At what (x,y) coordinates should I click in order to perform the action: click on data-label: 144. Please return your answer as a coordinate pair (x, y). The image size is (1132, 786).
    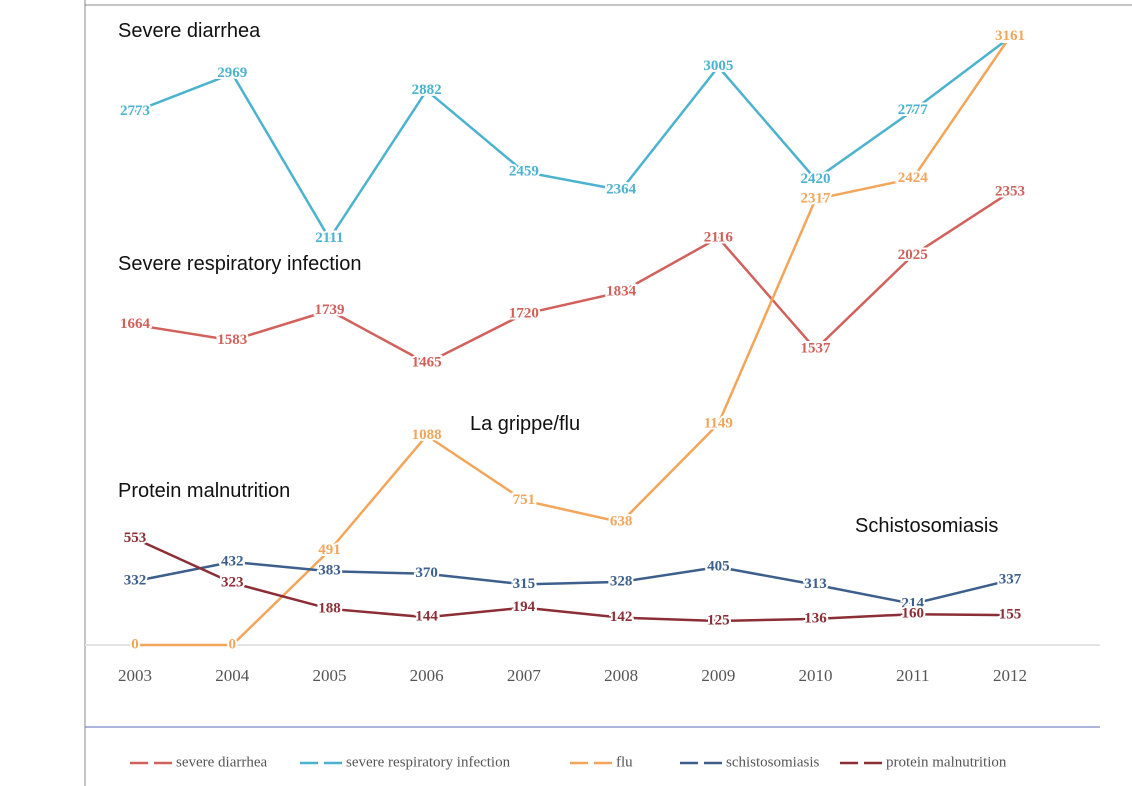
    Looking at the image, I should click on (426, 617).